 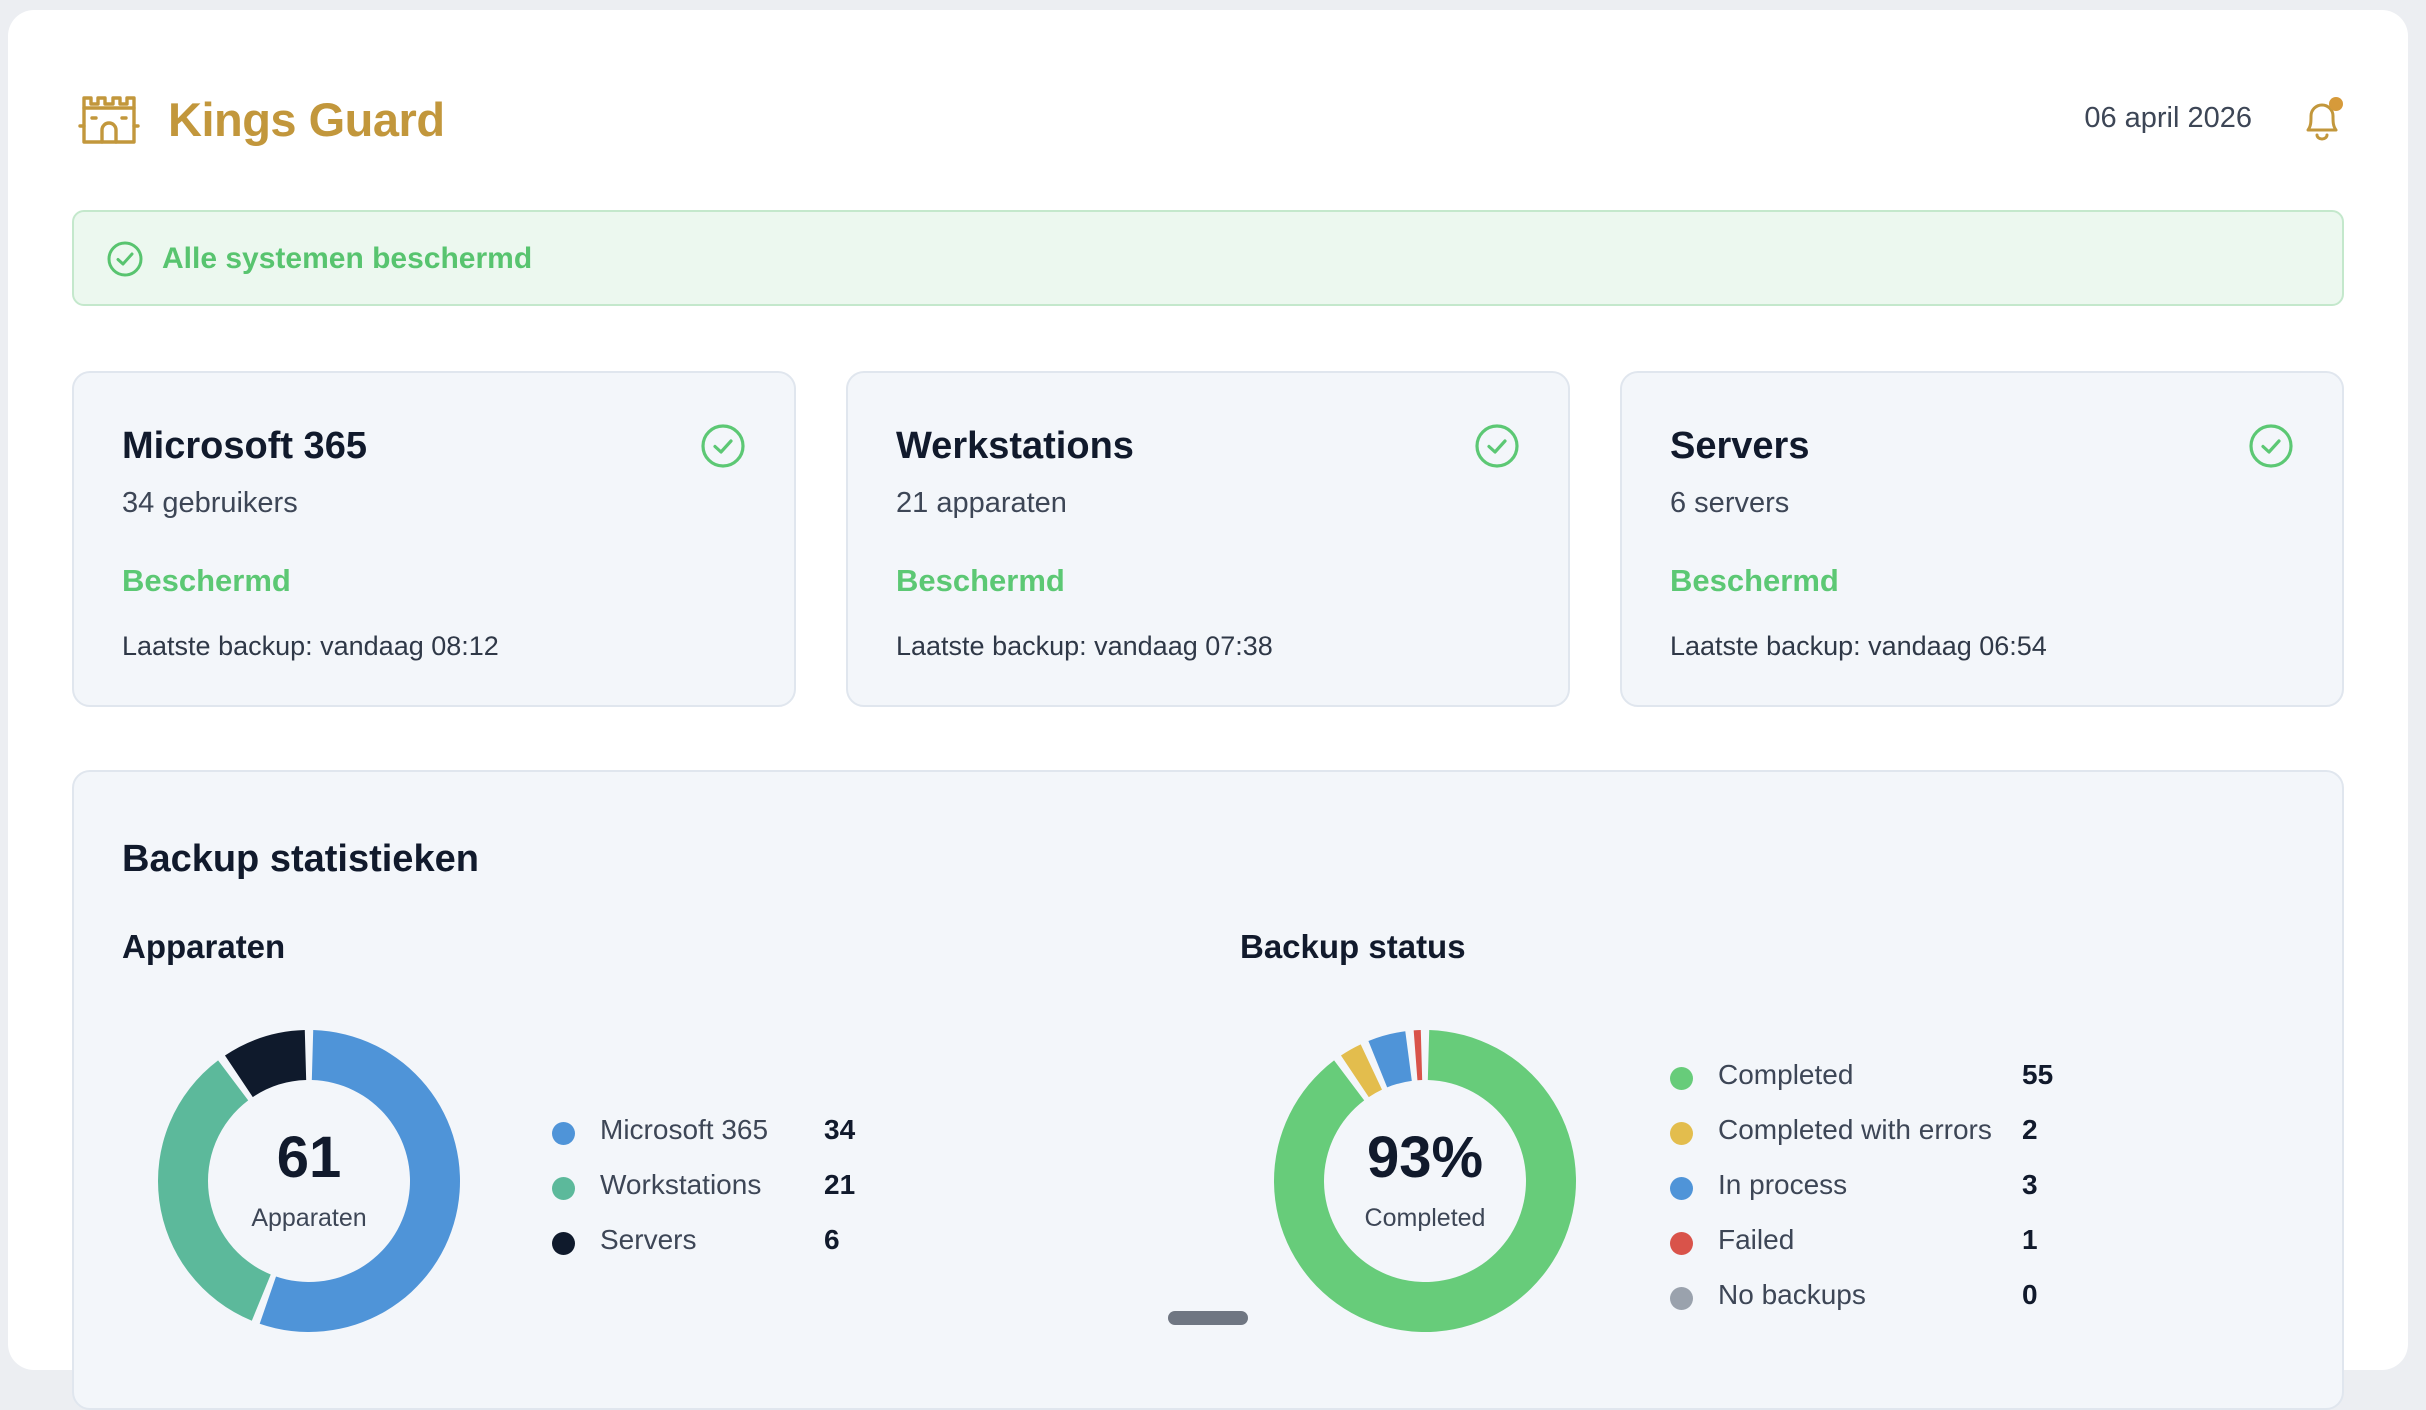 I want to click on status-banner: Alle systemen beschermd, so click(x=1208, y=258).